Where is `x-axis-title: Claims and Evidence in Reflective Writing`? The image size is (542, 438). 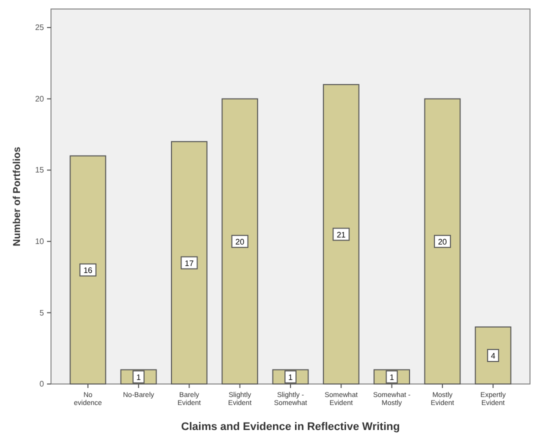 x-axis-title: Claims and Evidence in Reflective Writing is located at coordinates (290, 427).